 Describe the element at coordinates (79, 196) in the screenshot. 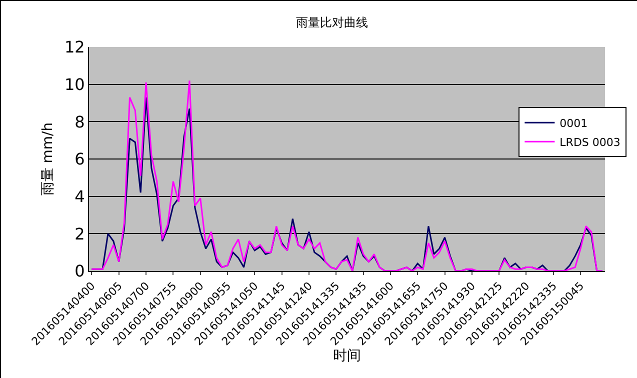

I see `y-tick-label: 4` at that location.